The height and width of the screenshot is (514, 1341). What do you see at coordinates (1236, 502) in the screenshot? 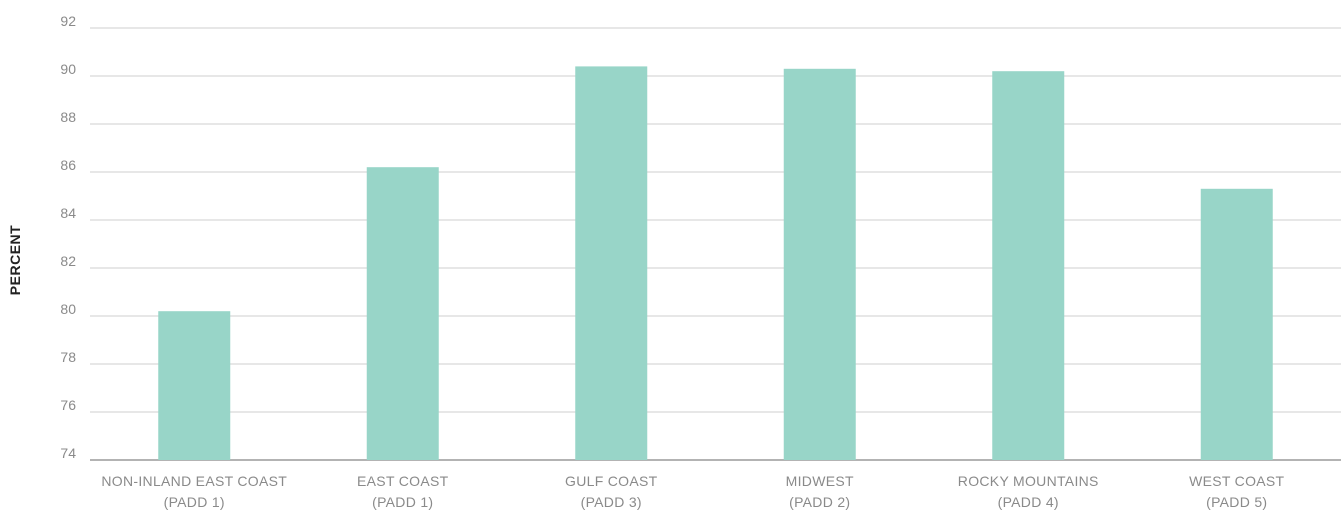
I see `x-category-padd: (PADD 5)` at bounding box center [1236, 502].